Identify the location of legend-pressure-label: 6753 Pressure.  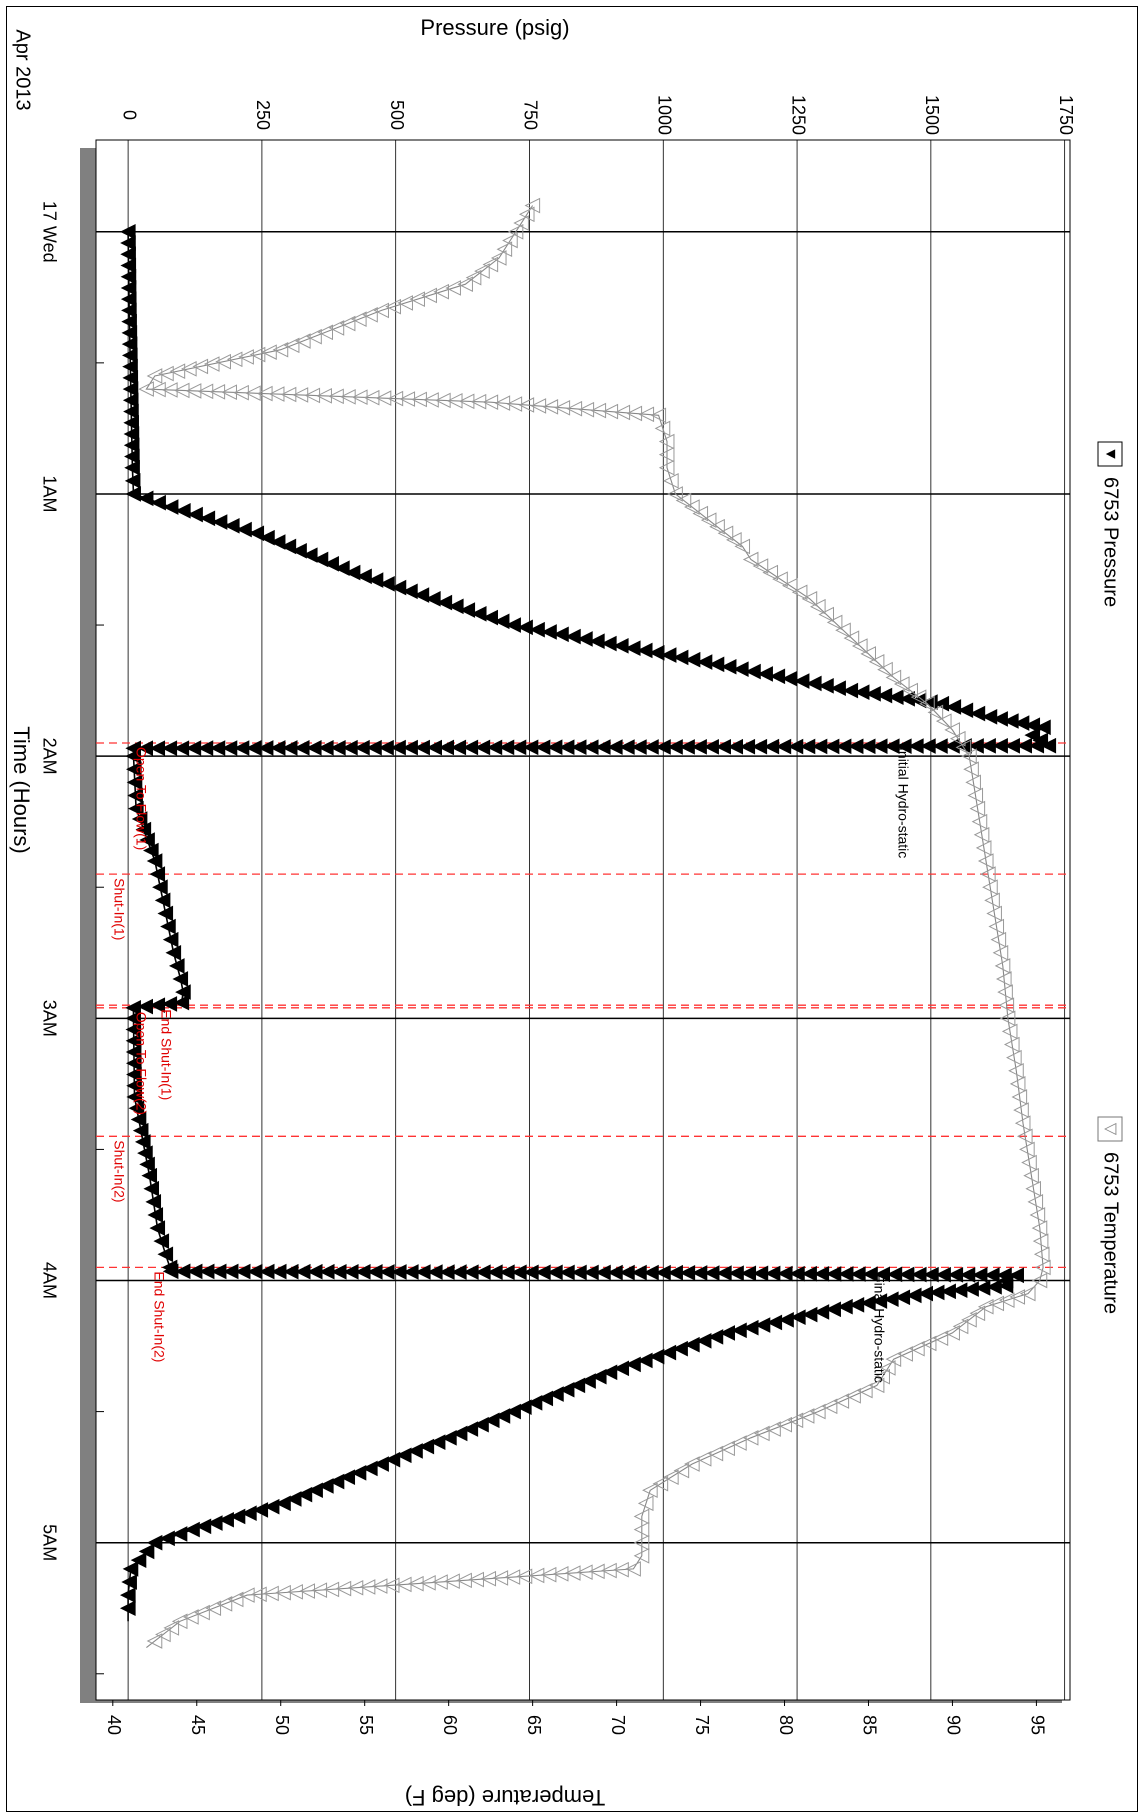
(1111, 542).